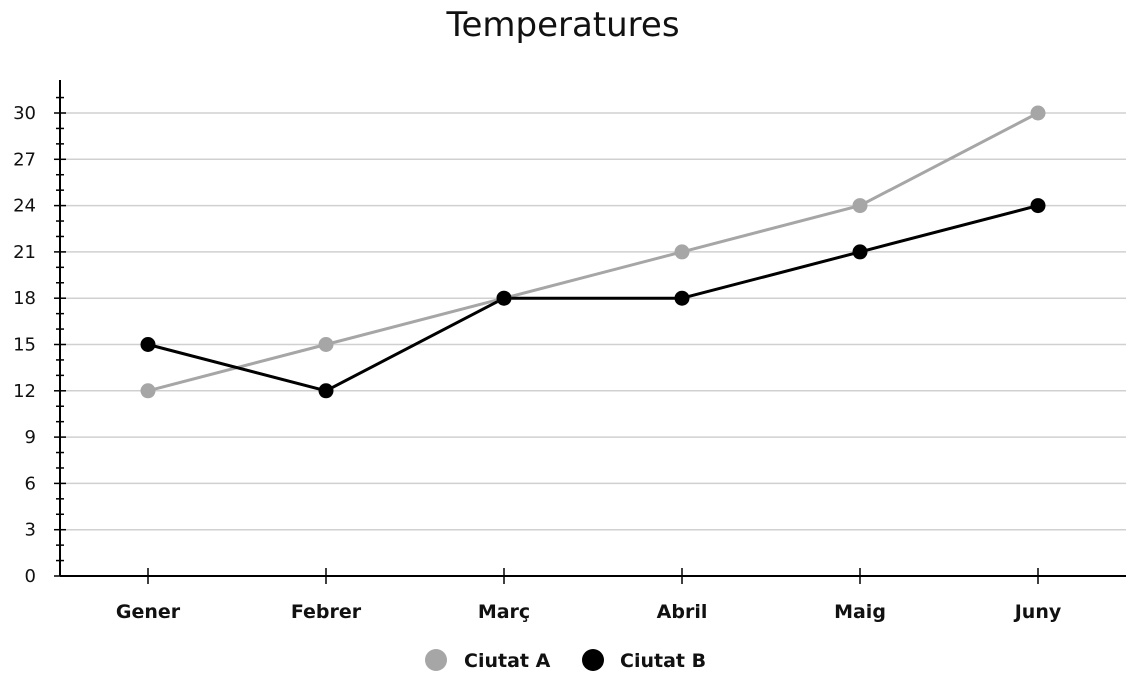 The height and width of the screenshot is (675, 1126). What do you see at coordinates (30, 483) in the screenshot?
I see `y-tick-label: 6` at bounding box center [30, 483].